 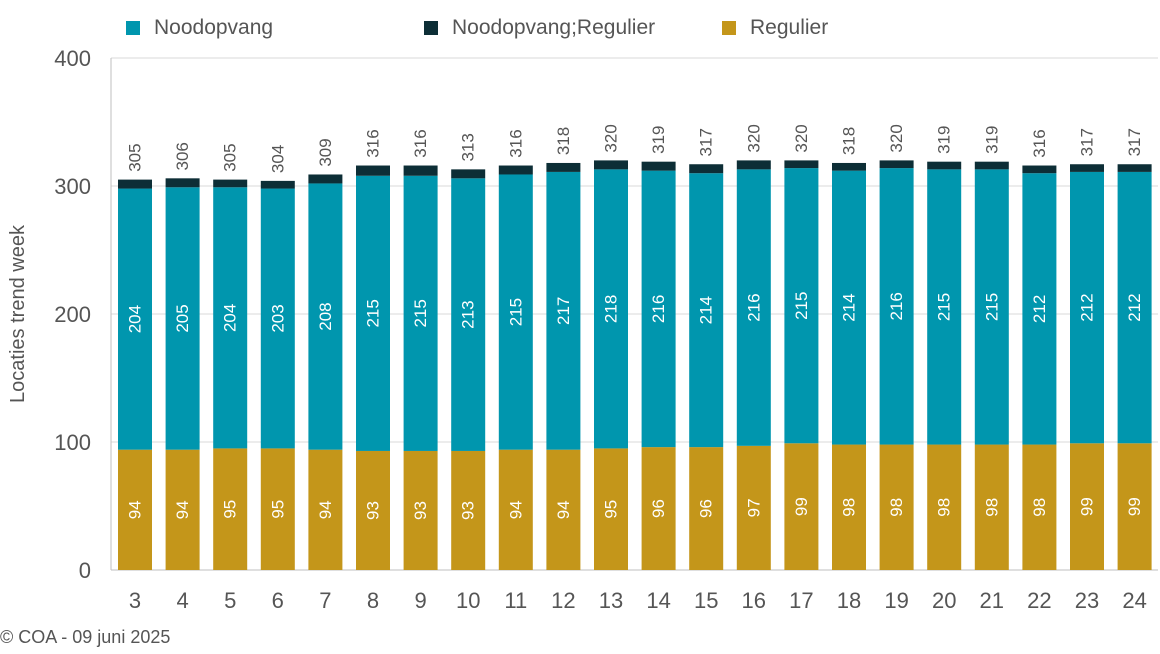 What do you see at coordinates (468, 600) in the screenshot?
I see `x-tick-label: 10` at bounding box center [468, 600].